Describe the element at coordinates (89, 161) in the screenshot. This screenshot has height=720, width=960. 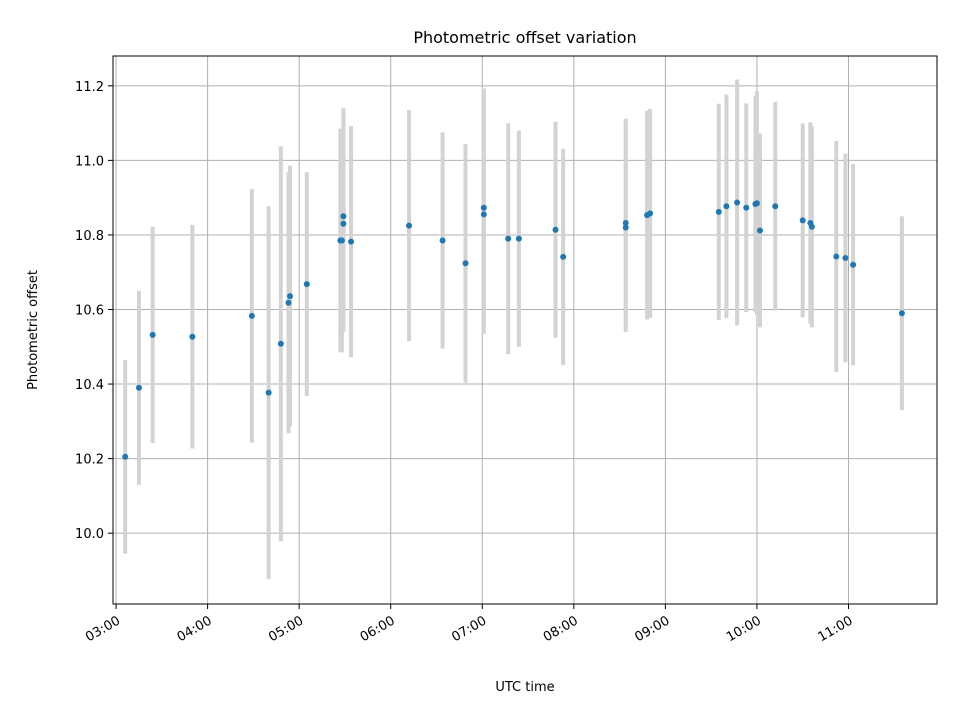
I see `y-tick-label: 11.0` at that location.